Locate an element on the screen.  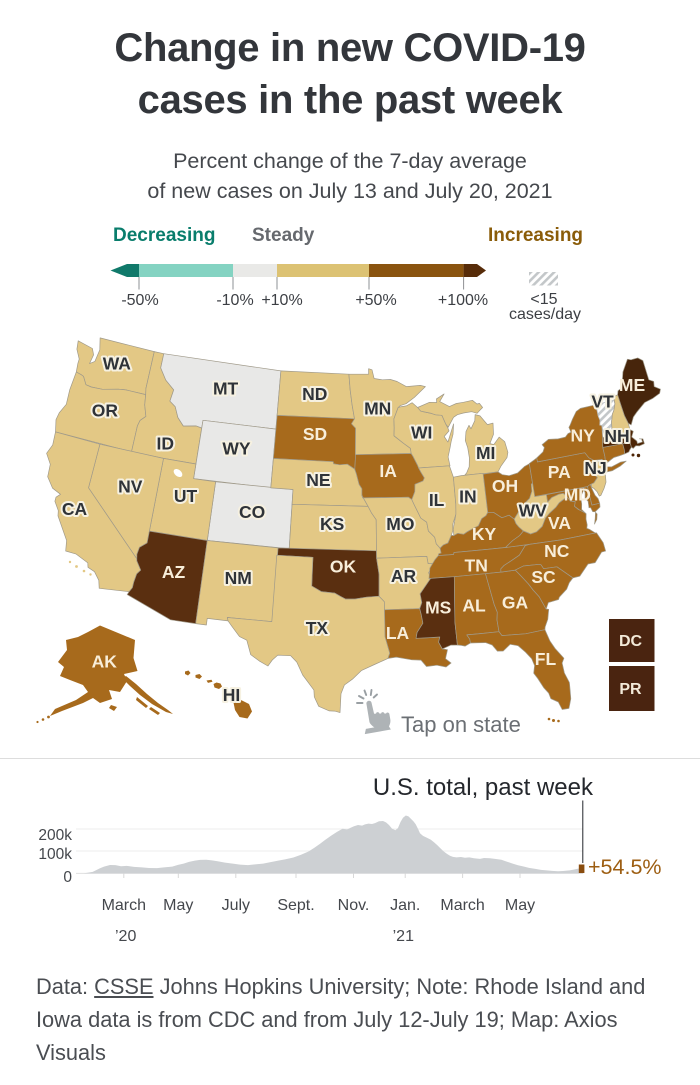
svg-text: PA is located at coordinates (559, 472).